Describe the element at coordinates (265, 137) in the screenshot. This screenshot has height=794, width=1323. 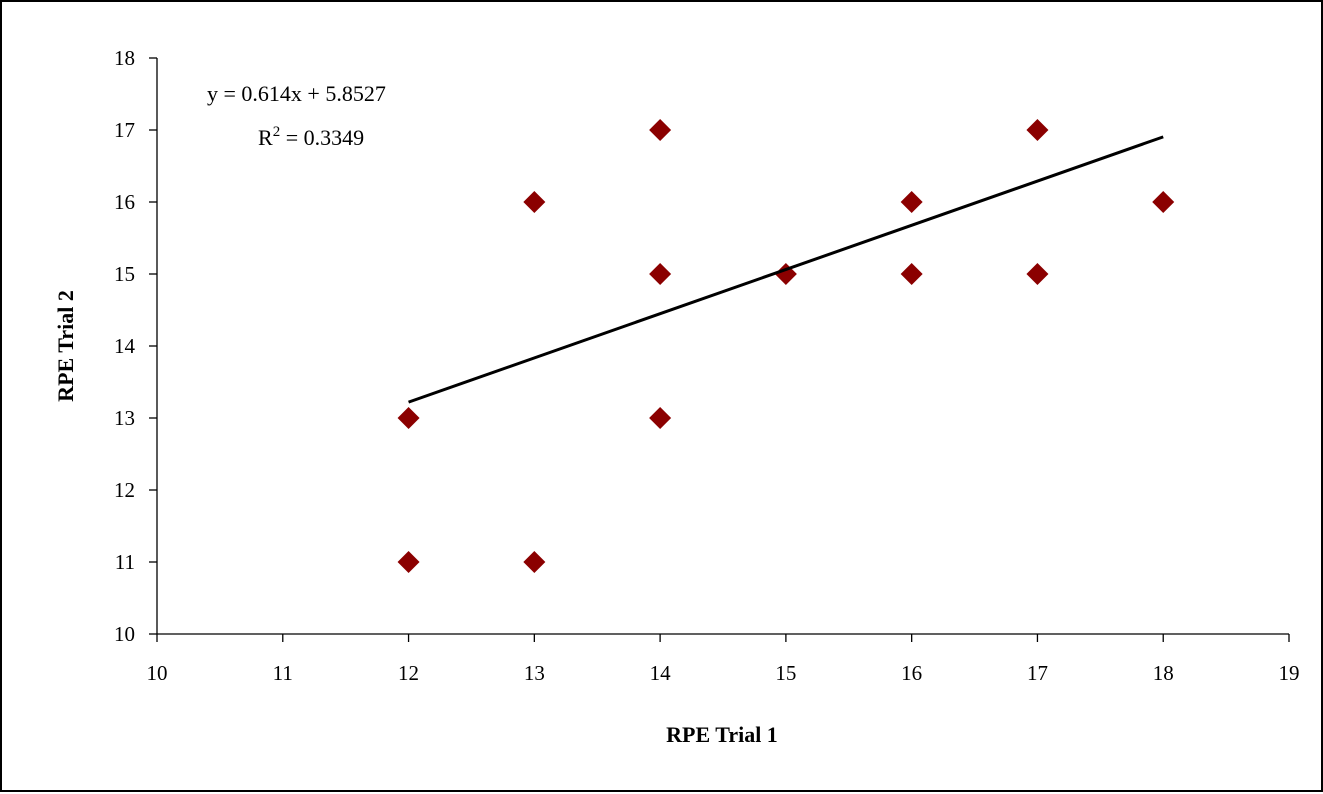
I see `r-squared-prefix: R` at that location.